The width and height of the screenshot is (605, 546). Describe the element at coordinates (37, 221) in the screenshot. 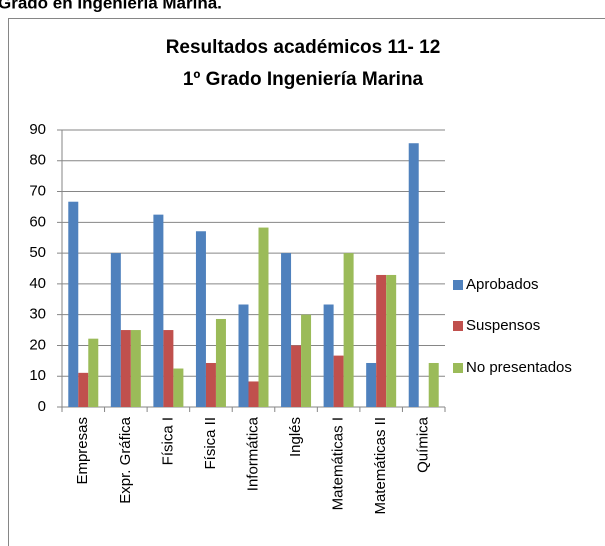

I see `y-tick-label: 60` at that location.